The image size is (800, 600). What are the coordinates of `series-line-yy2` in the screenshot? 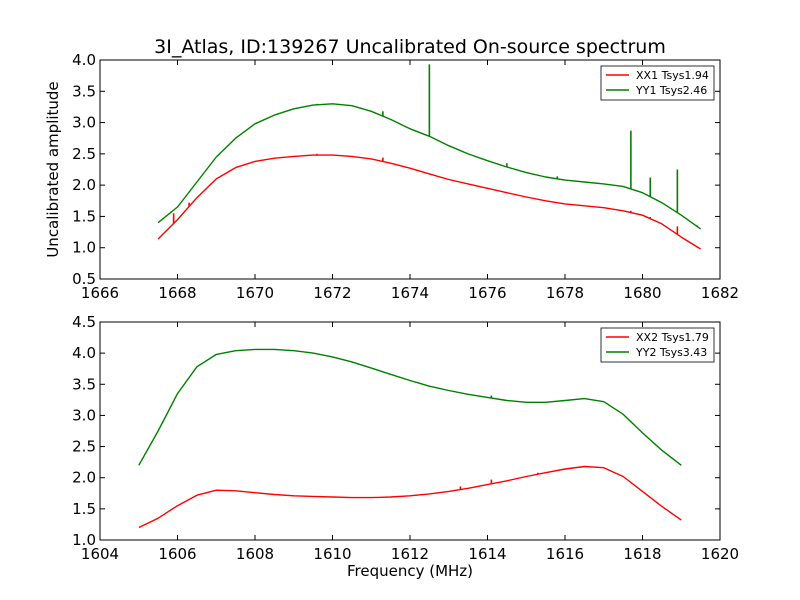 It's located at (410, 407).